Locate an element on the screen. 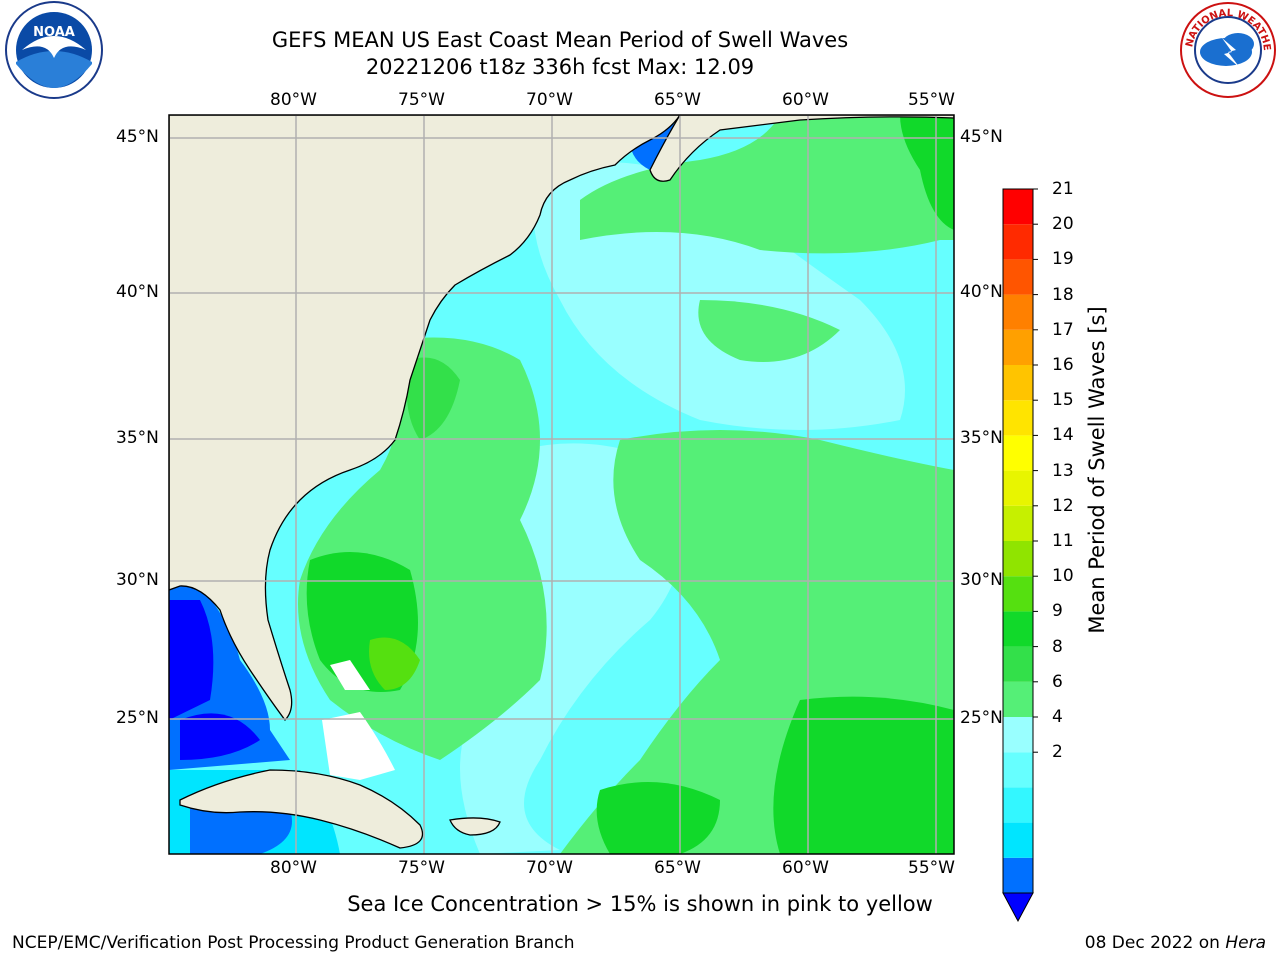 This screenshot has height=960, width=1280. colorbar-tick-label: 15 is located at coordinates (1063, 400).